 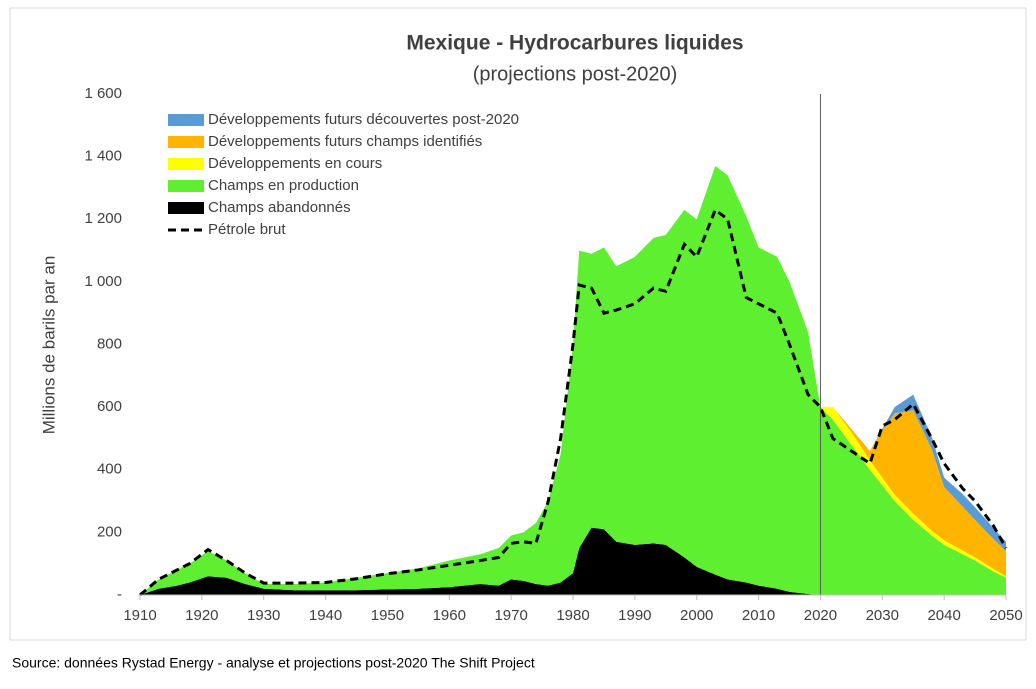 What do you see at coordinates (882, 615) in the screenshot?
I see `x-tick-label: 2030` at bounding box center [882, 615].